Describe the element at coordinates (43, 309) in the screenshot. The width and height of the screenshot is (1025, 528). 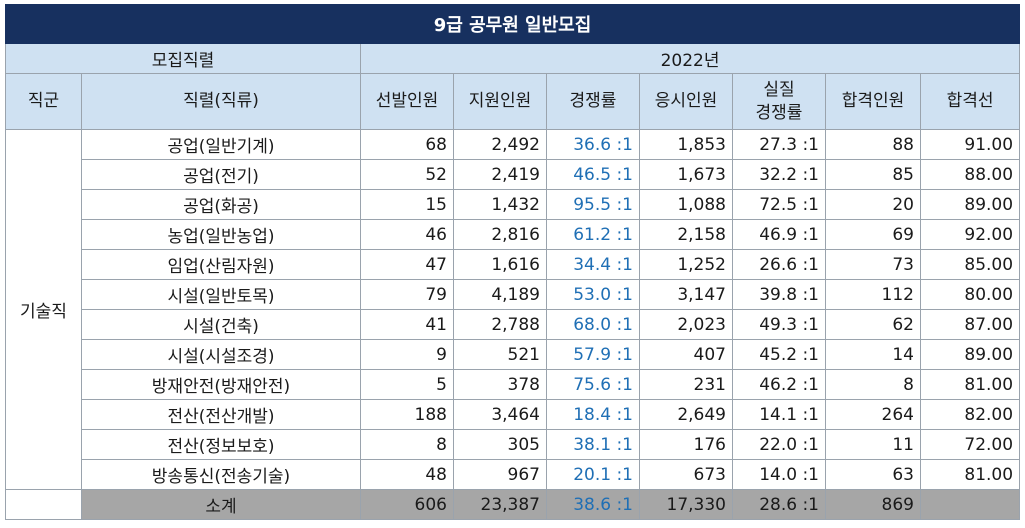
I see `grade-cell: 기술직` at that location.